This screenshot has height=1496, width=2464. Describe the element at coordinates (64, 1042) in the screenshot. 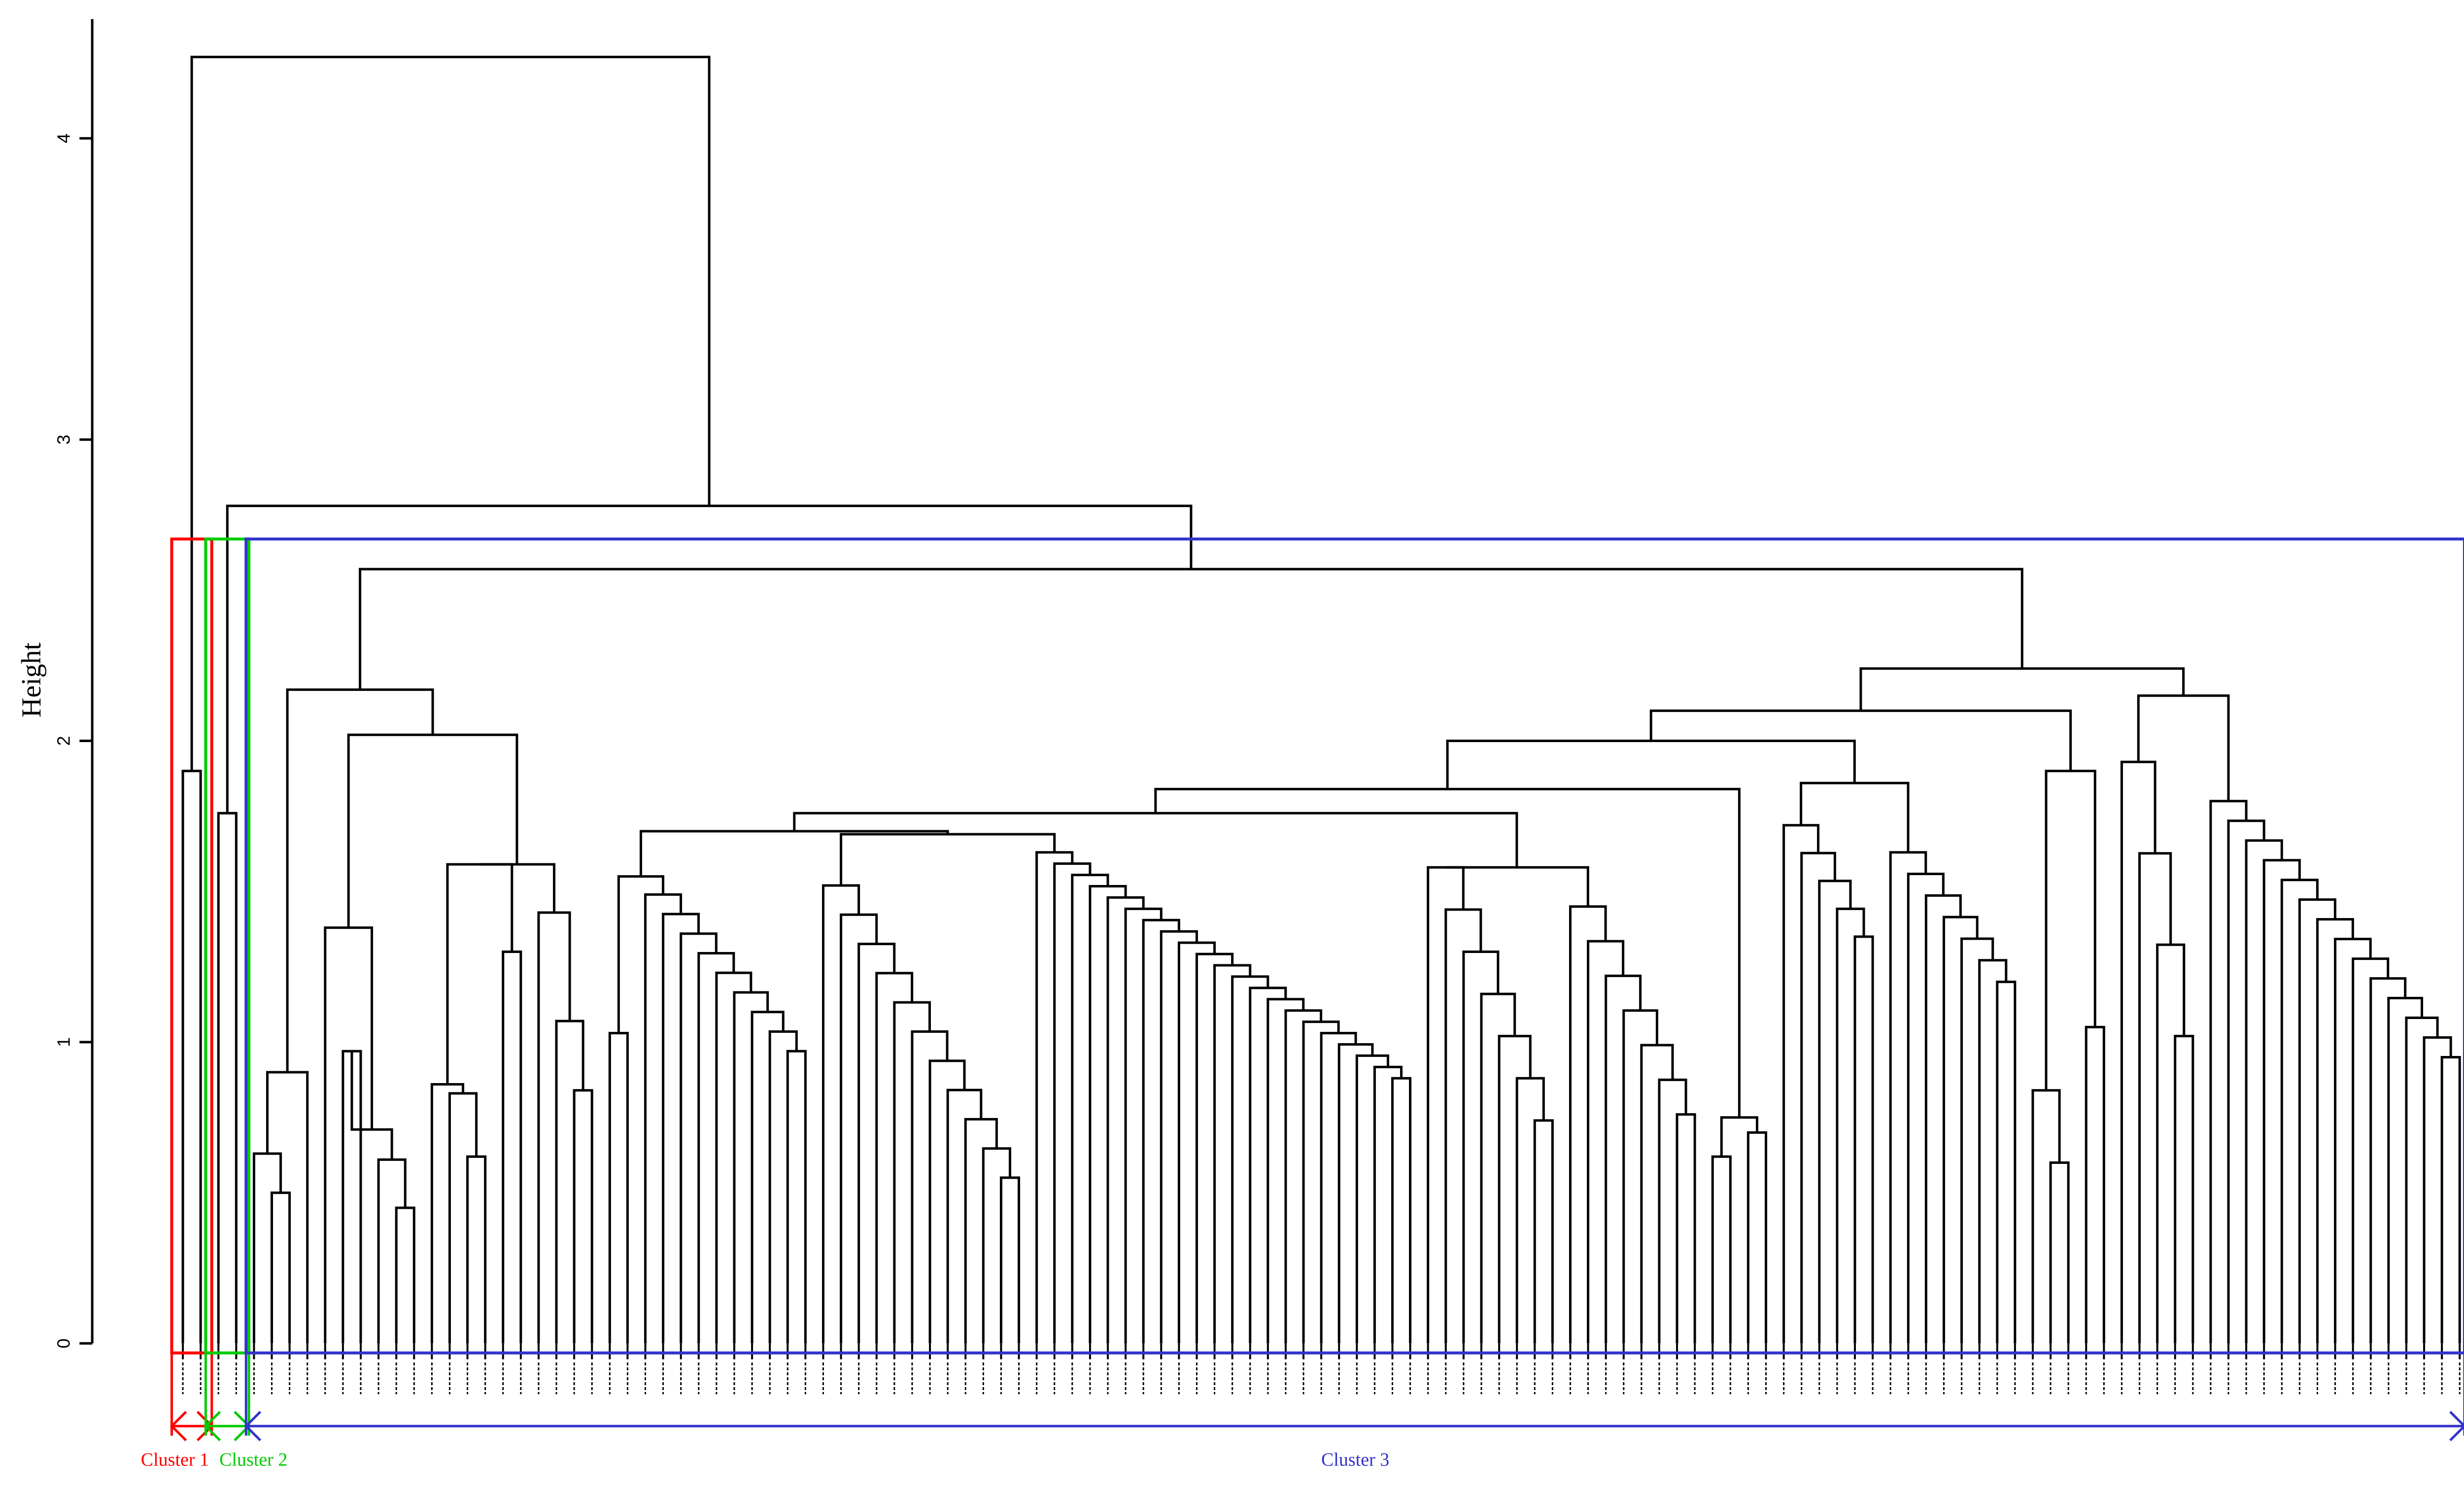

I see `y-tick-label: 1` at that location.